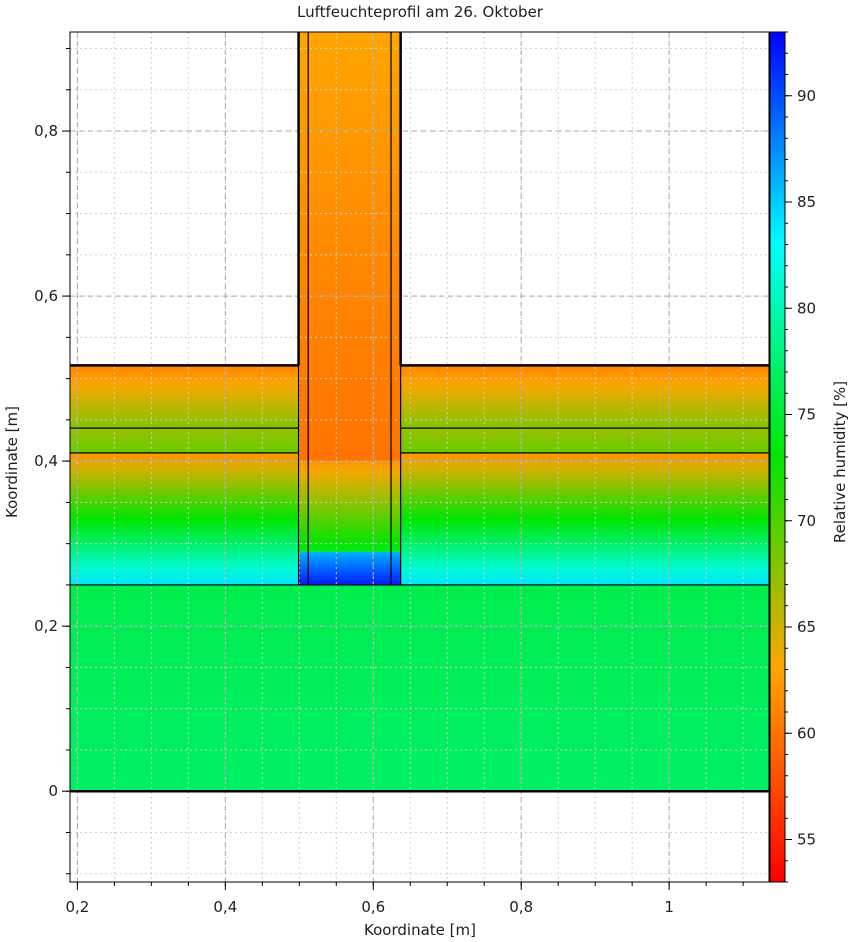 This screenshot has width=851, height=942. Describe the element at coordinates (53, 791) in the screenshot. I see `y-tick-label: 0` at that location.